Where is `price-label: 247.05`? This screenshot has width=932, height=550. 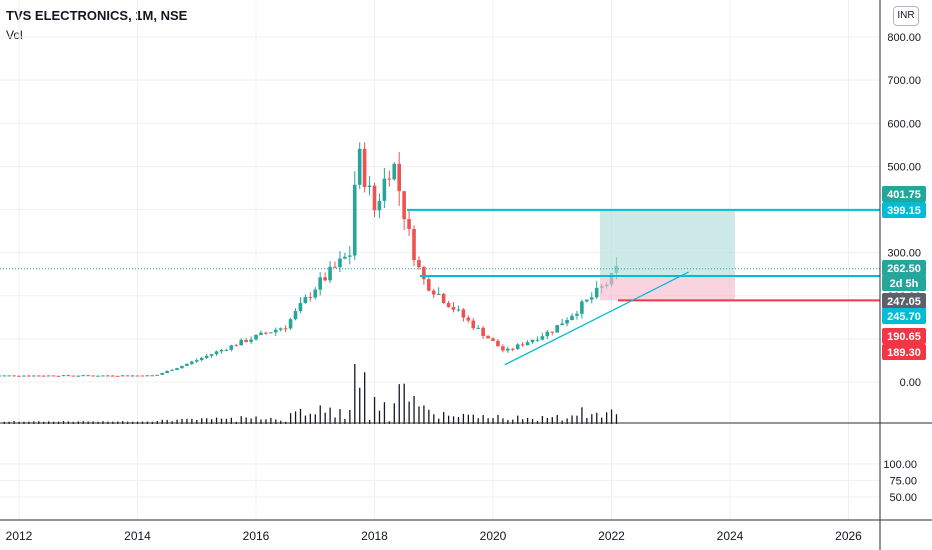
price-label: 247.05 is located at coordinates (904, 302).